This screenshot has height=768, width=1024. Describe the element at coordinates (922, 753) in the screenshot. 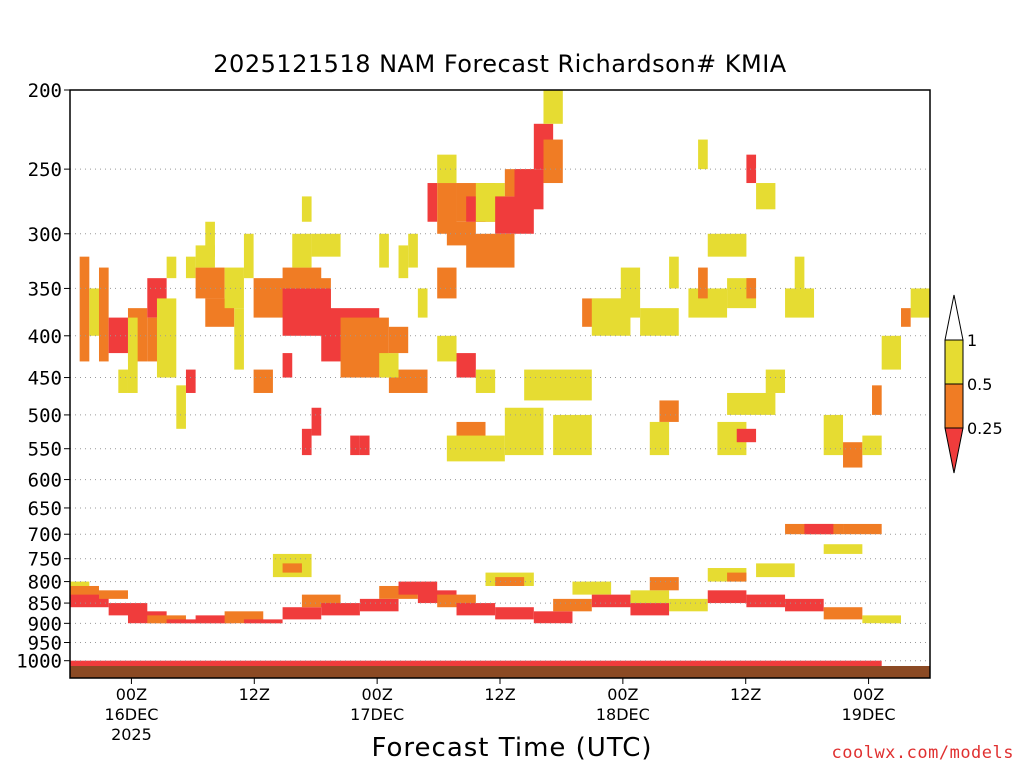

I see `credit-link: coolwx.com/models` at that location.